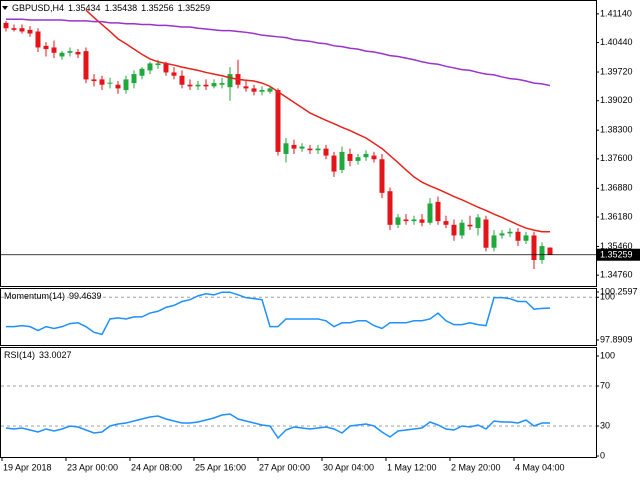  Describe the element at coordinates (156, 467) in the screenshot. I see `x-tick-label: 24 Apr 08:00` at that location.